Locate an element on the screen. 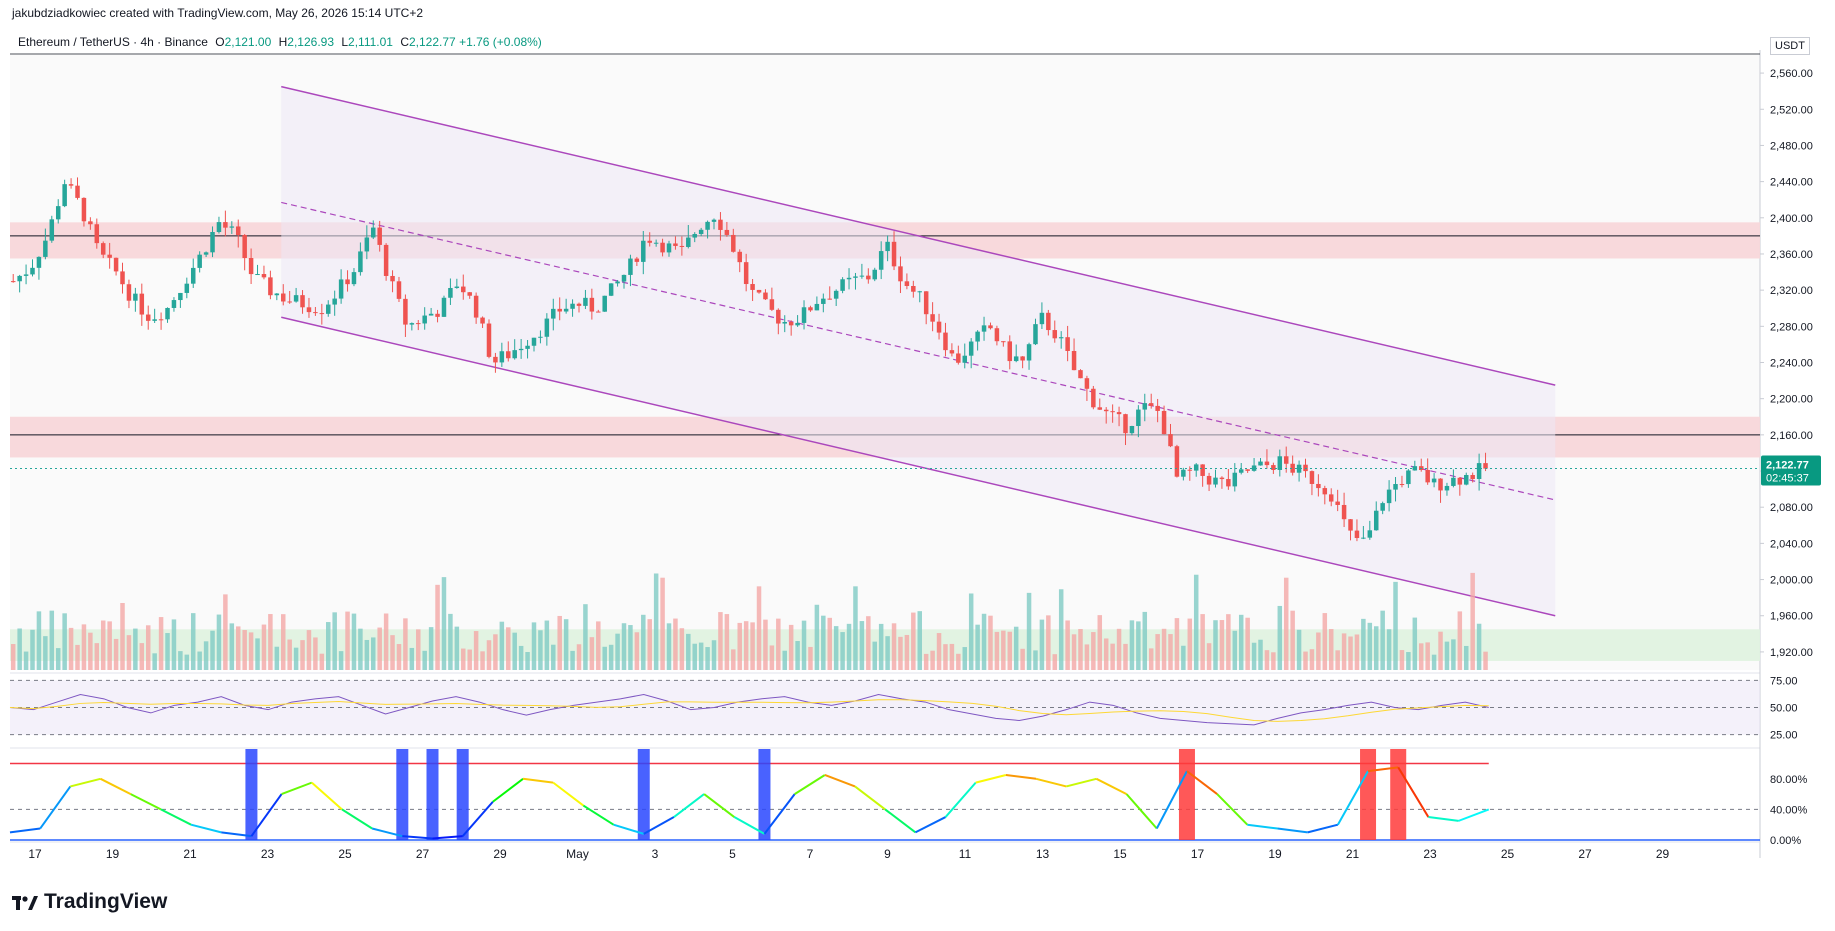 The image size is (1835, 931). stoch-level-label: 80.00% is located at coordinates (1789, 780).